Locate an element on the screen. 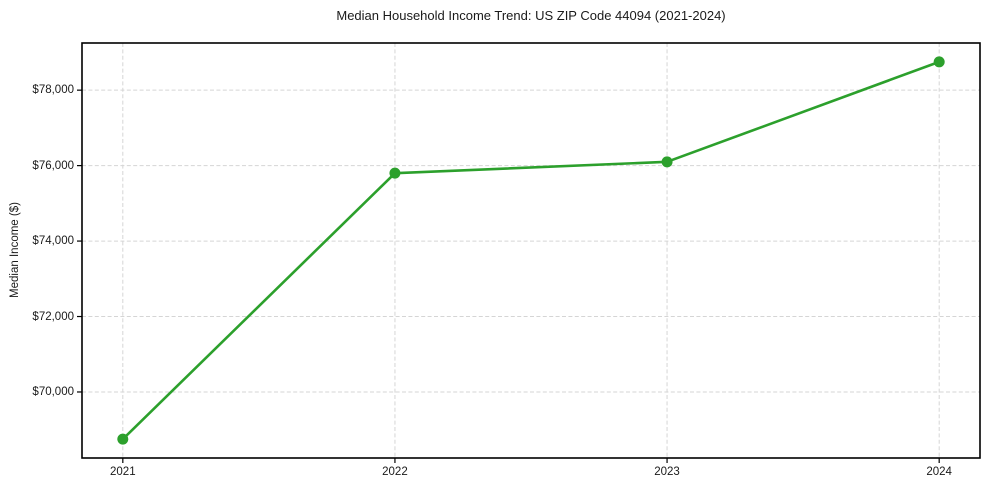  x-tick-label: 2022 is located at coordinates (395, 472).